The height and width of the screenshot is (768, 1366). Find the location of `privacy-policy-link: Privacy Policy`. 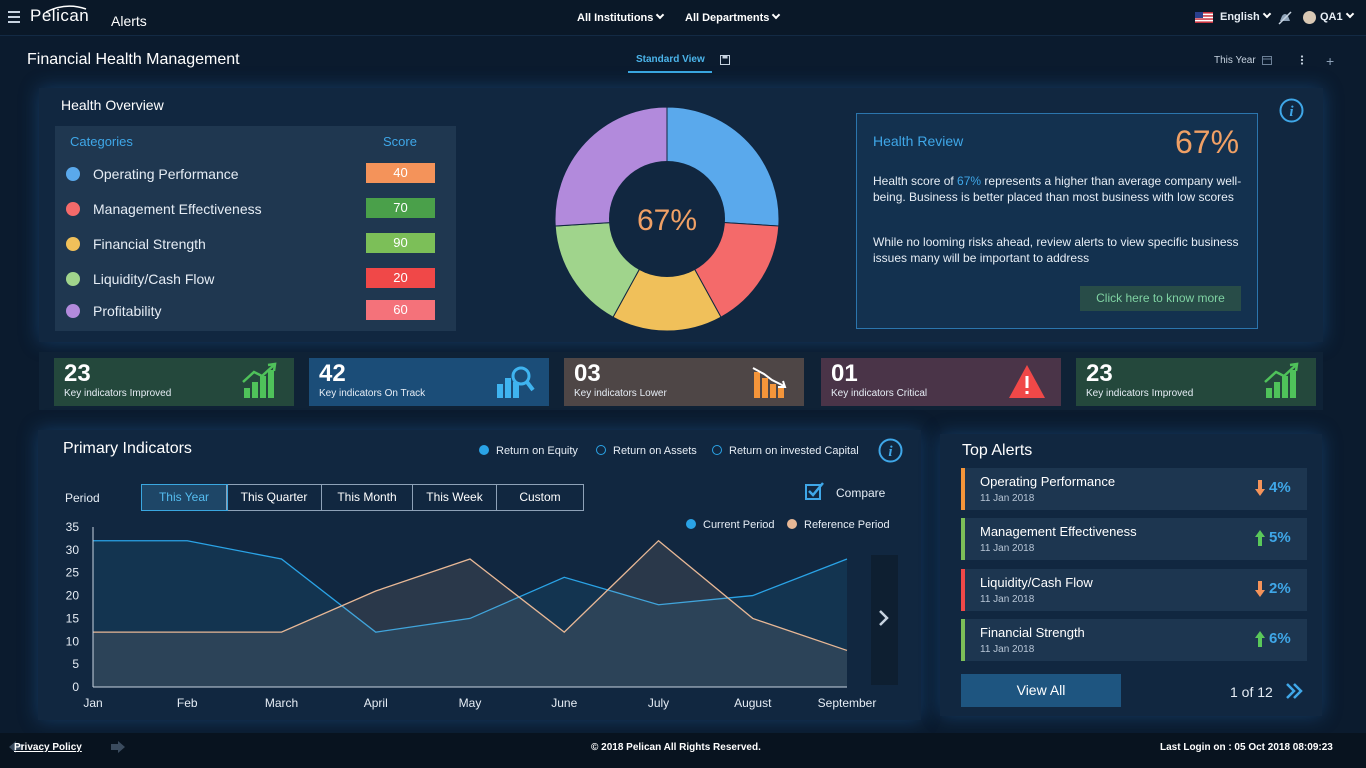

privacy-policy-link: Privacy Policy is located at coordinates (48, 747).